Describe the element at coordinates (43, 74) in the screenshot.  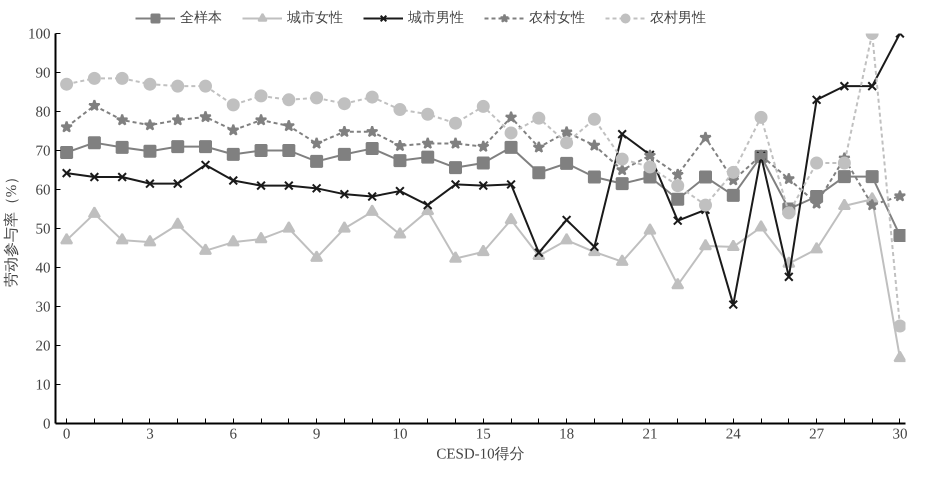
I see `y-tick-label: 90` at that location.